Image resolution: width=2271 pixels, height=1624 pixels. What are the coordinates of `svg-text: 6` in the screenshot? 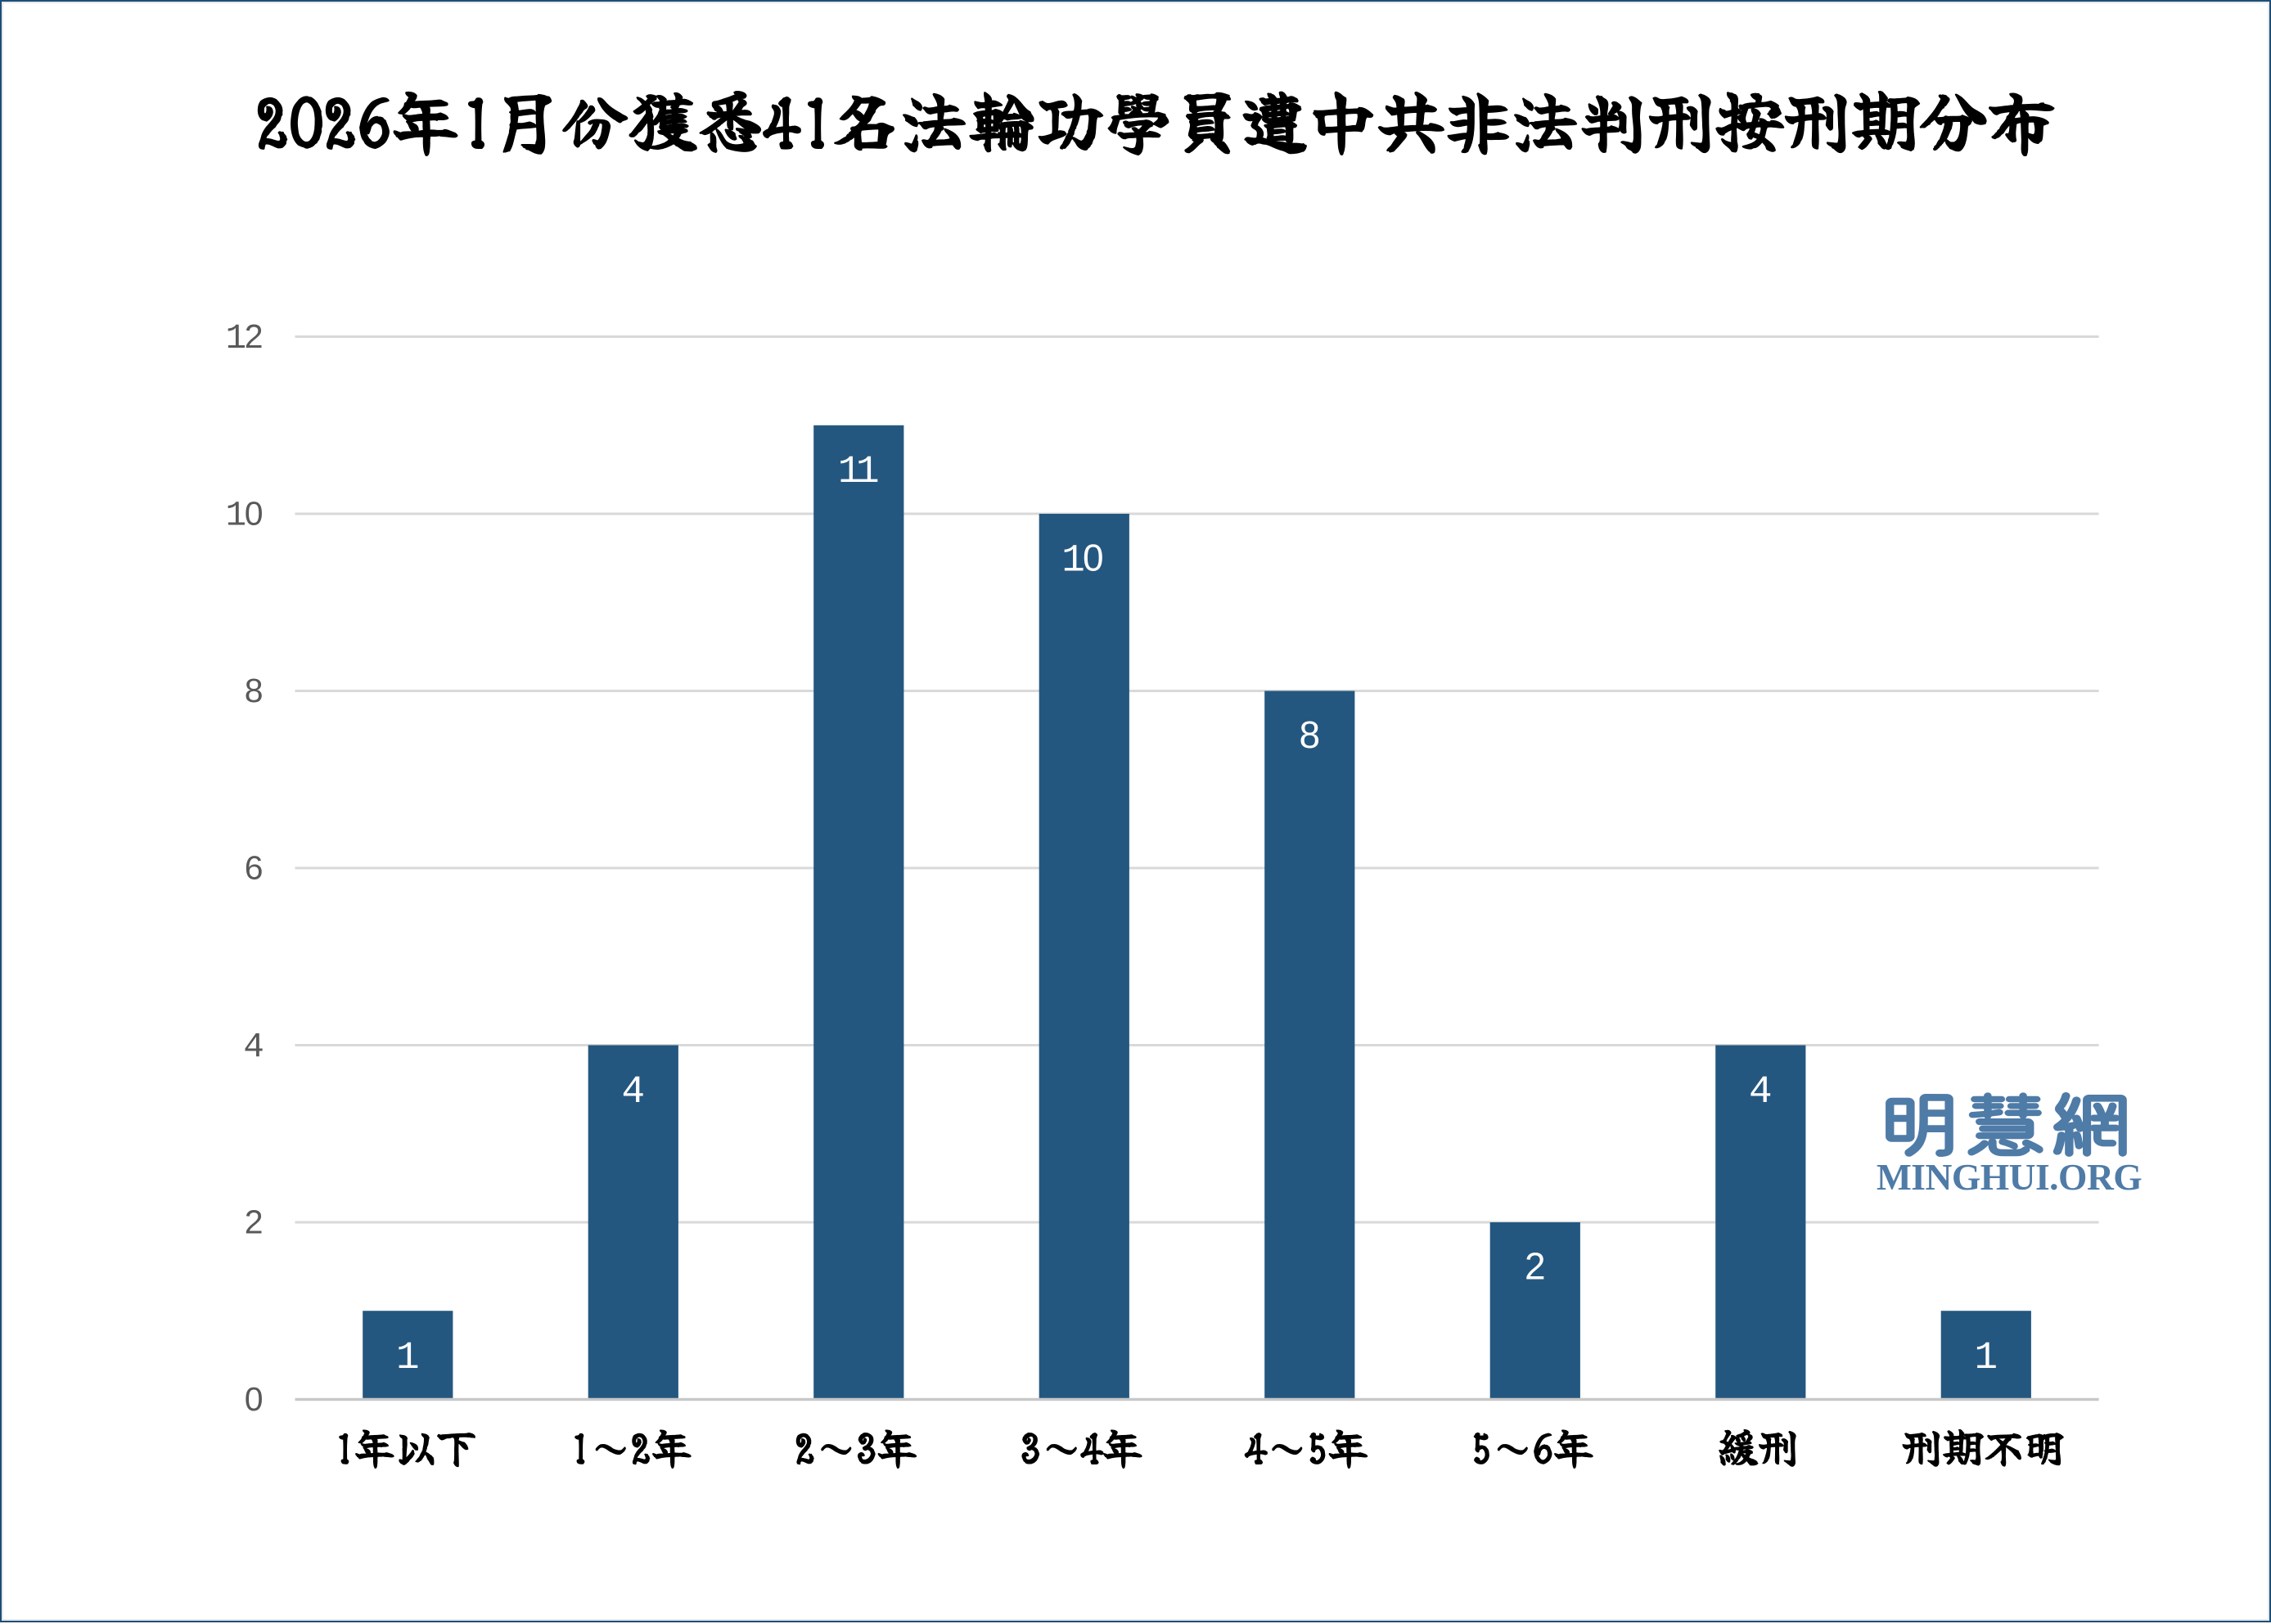 It's located at (254, 868).